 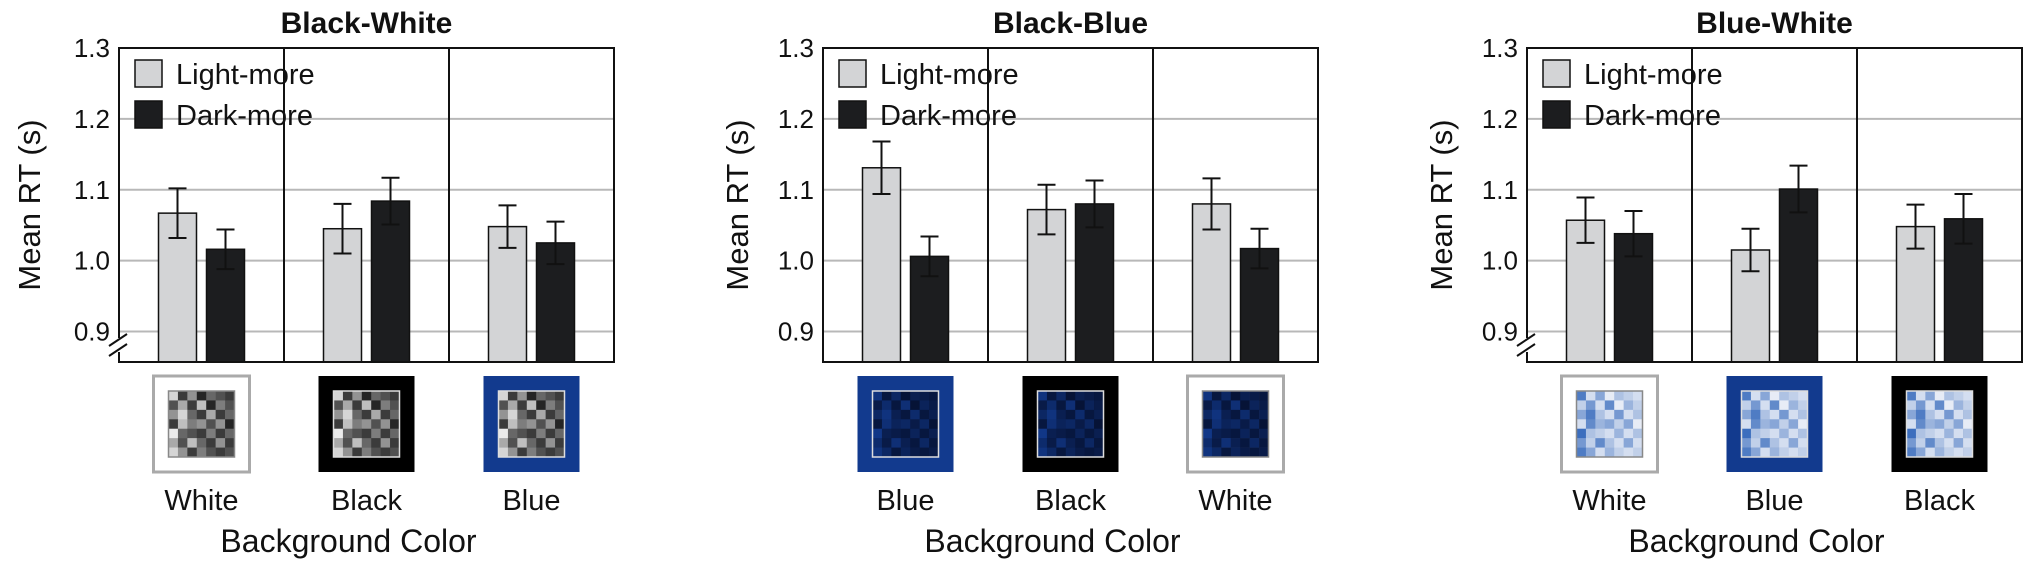 I want to click on x-category-label: Blue, so click(x=531, y=501).